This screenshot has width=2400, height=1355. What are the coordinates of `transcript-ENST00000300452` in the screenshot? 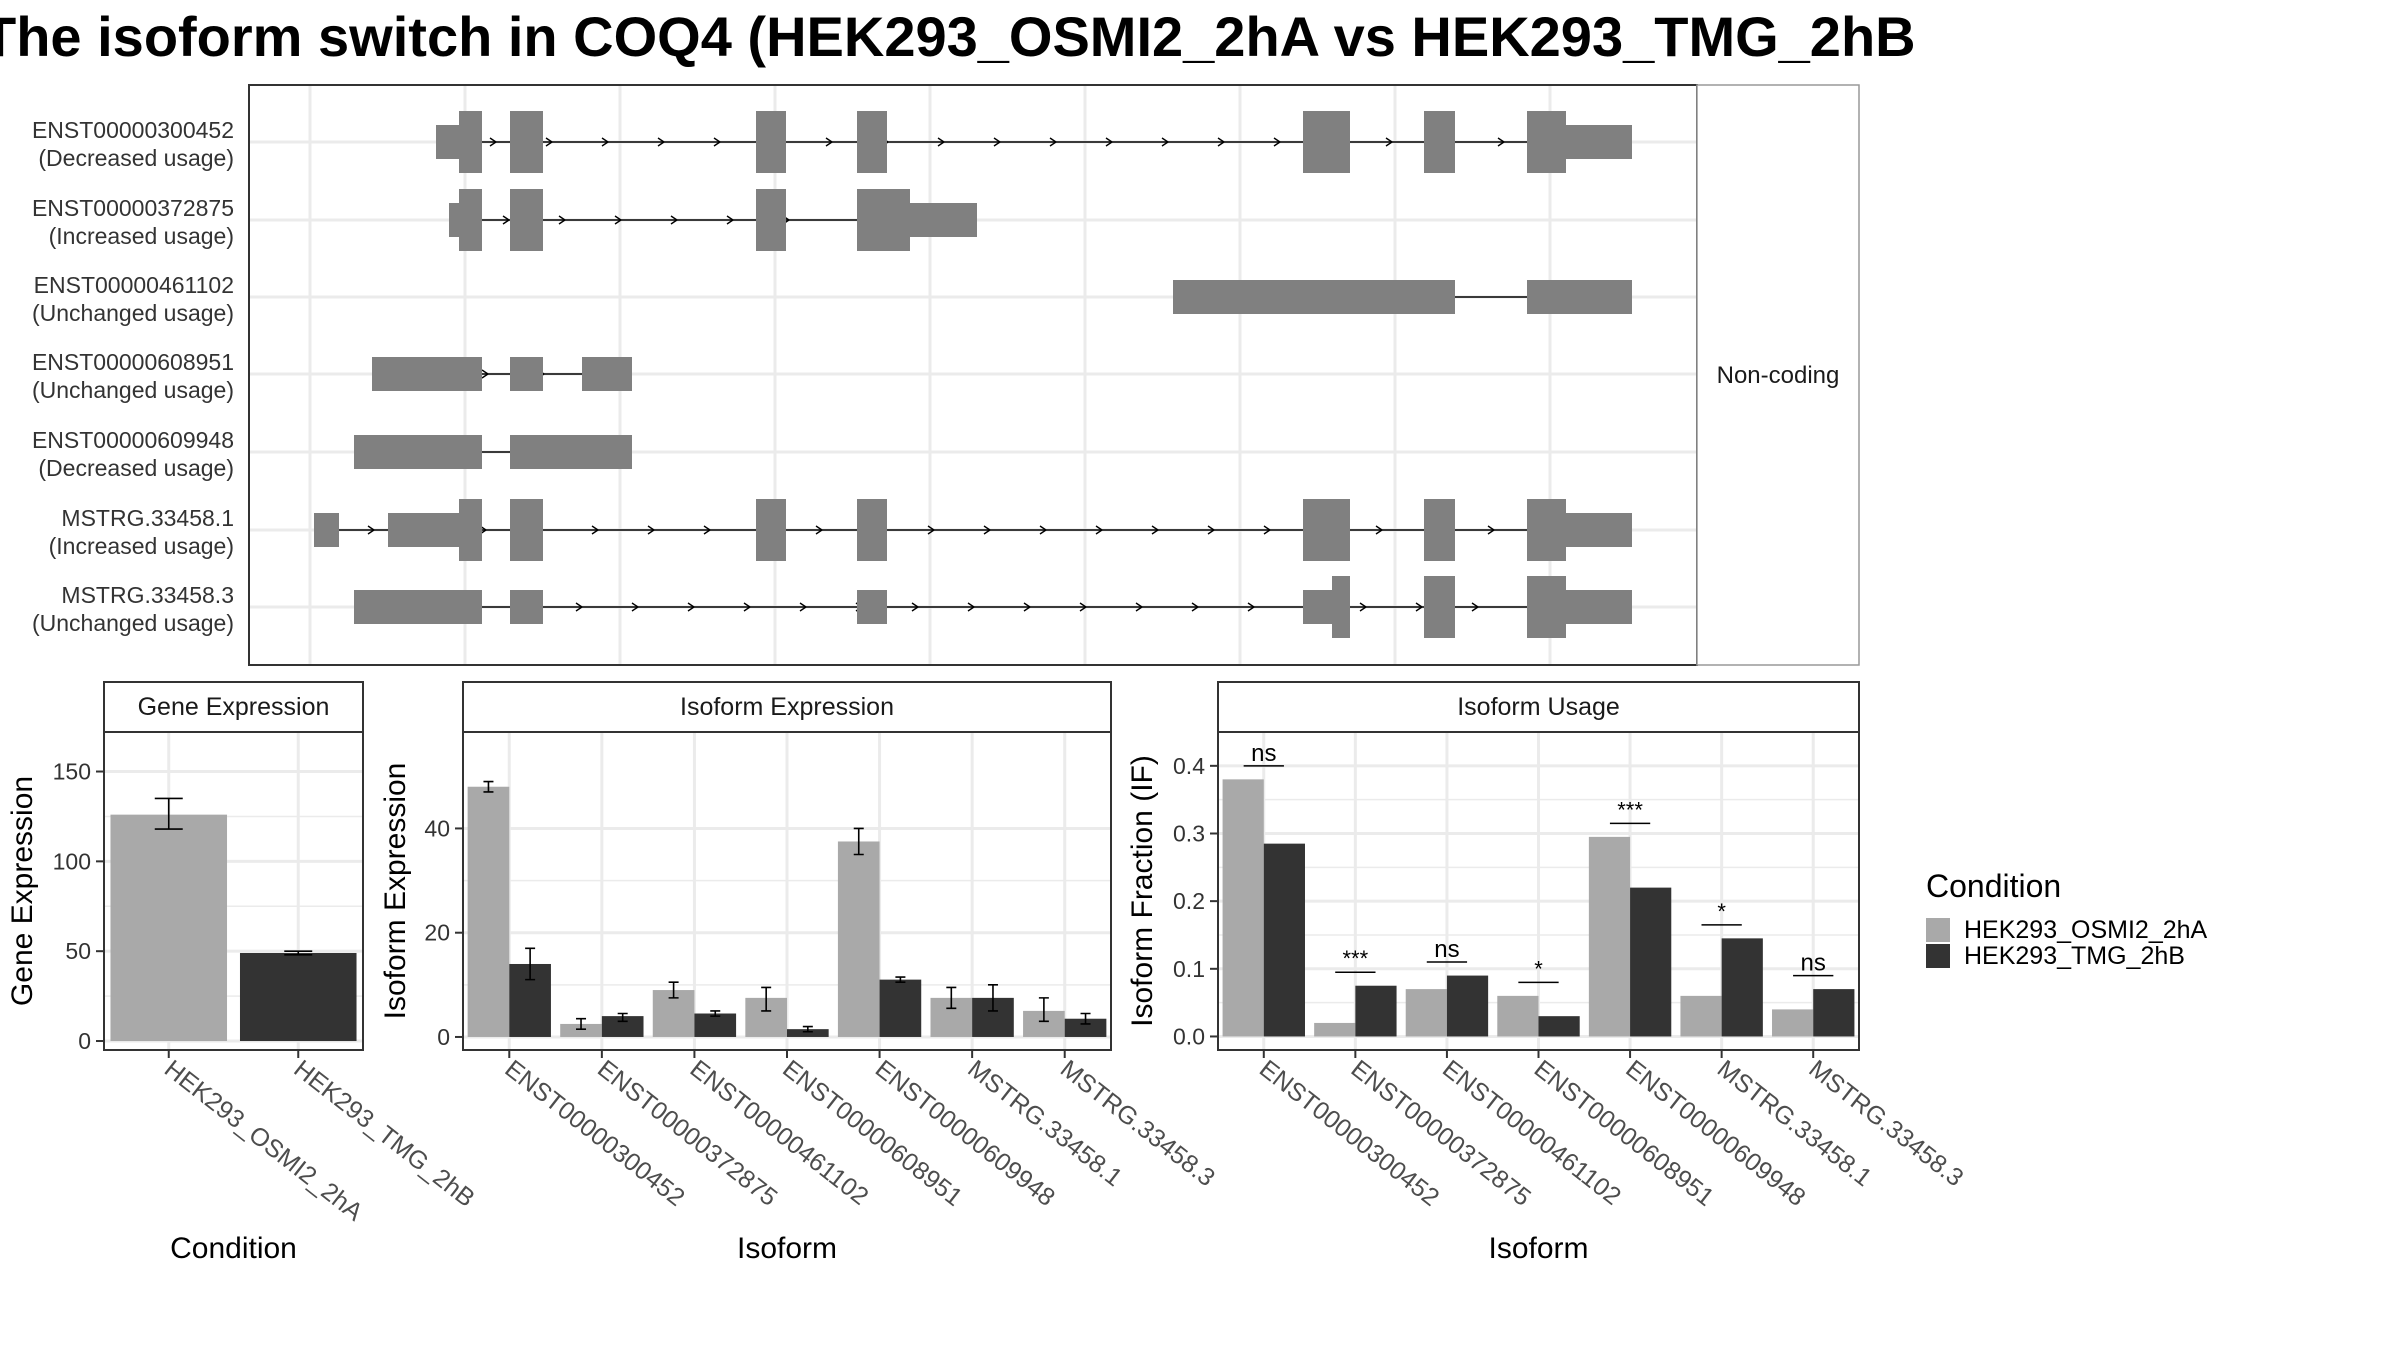 It's located at (1034, 142).